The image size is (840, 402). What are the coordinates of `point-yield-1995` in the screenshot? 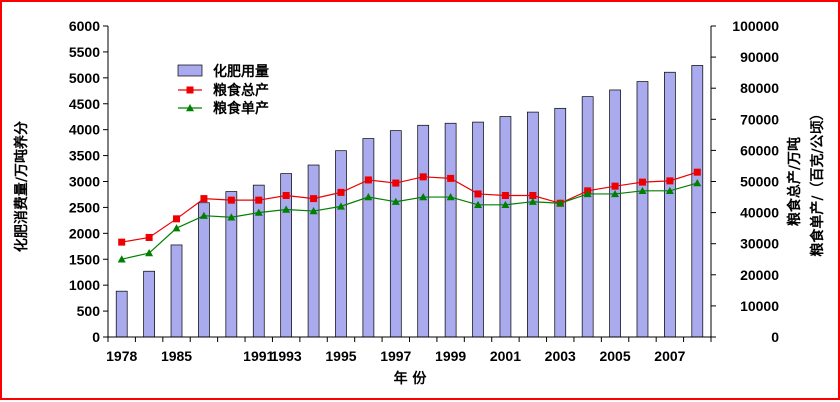 It's located at (340, 206).